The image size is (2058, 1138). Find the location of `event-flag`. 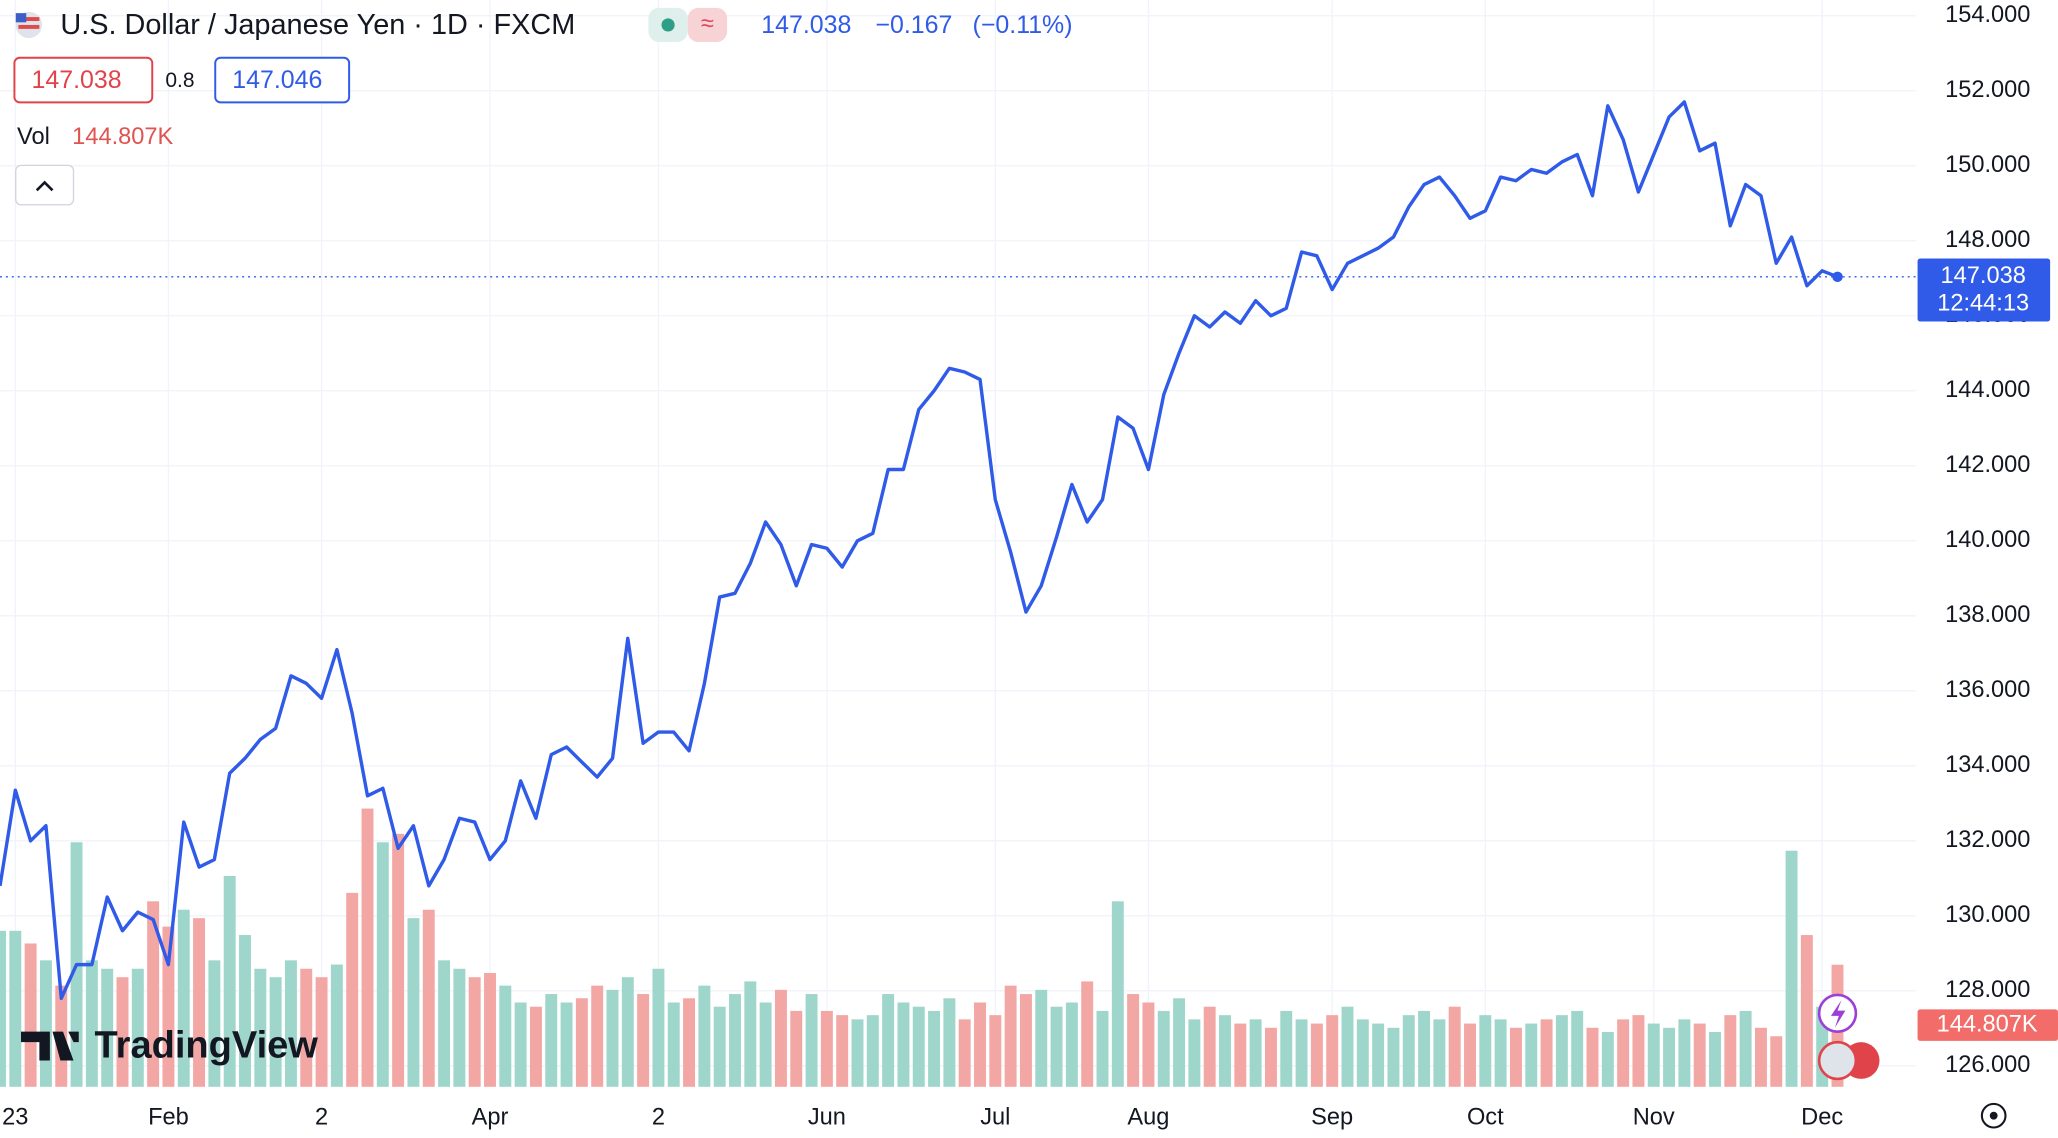

event-flag is located at coordinates (1837, 1060).